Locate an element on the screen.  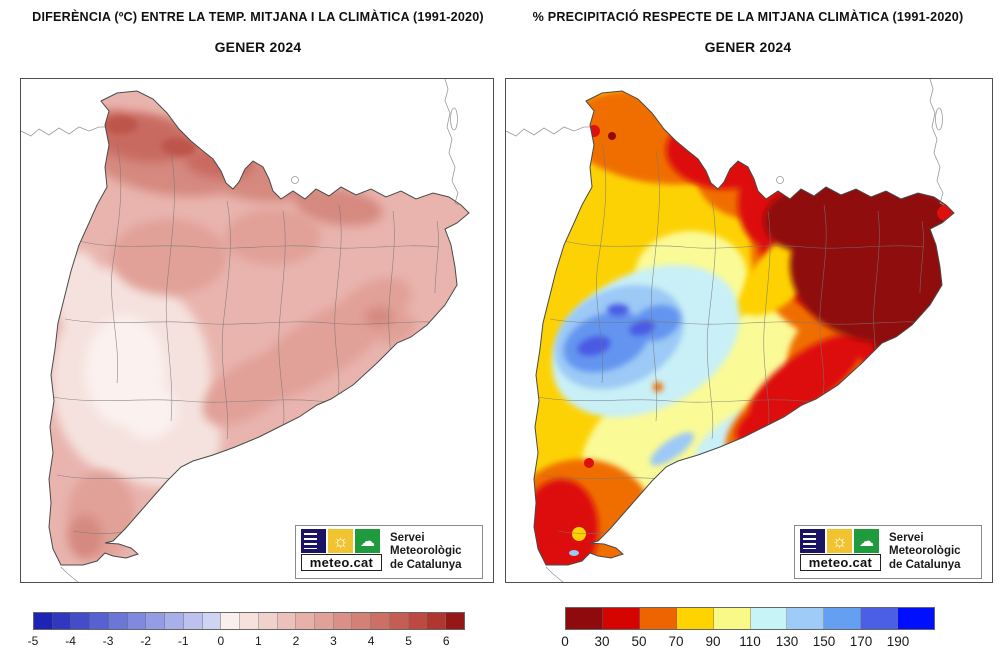
precipitation-colorbar: 0 30 50 70 90 110 130 150 170 190 is located at coordinates (748, 628).